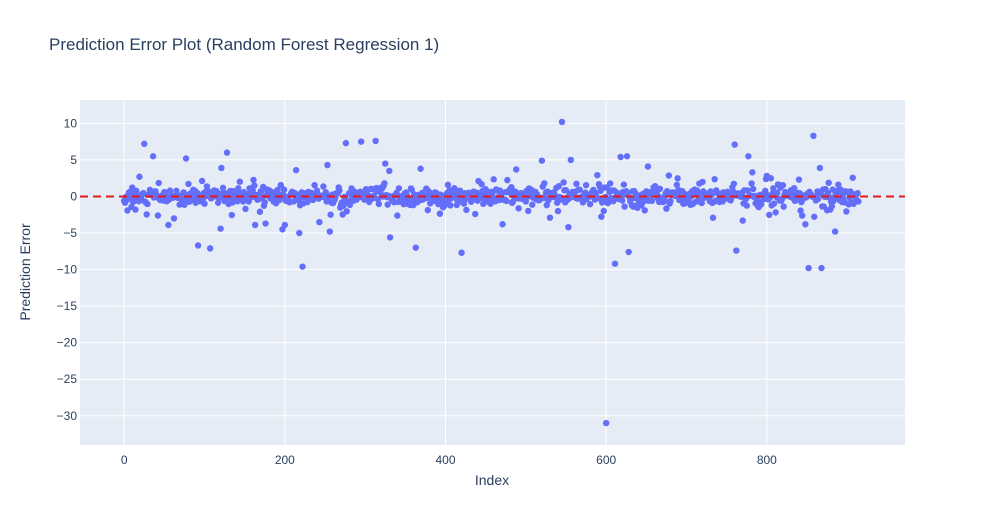 This screenshot has height=525, width=985. I want to click on x-tick-label: 800, so click(767, 460).